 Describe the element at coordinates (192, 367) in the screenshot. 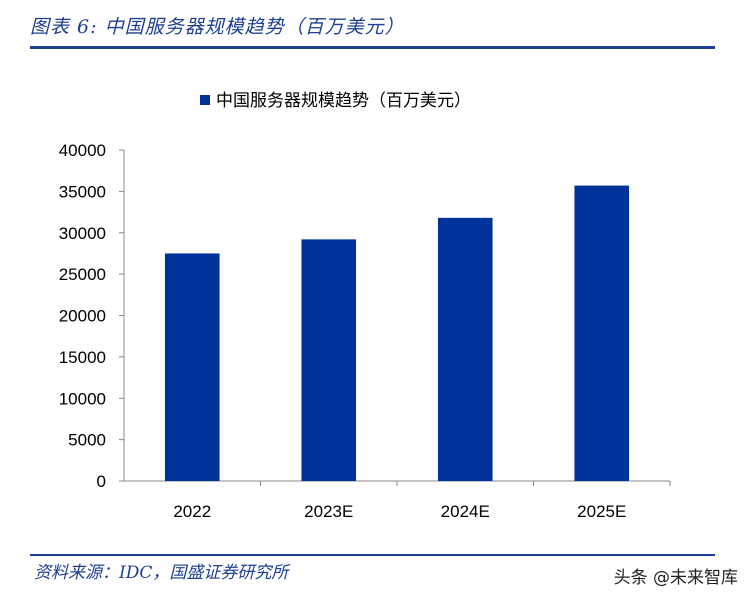

I see `bar-2022` at that location.